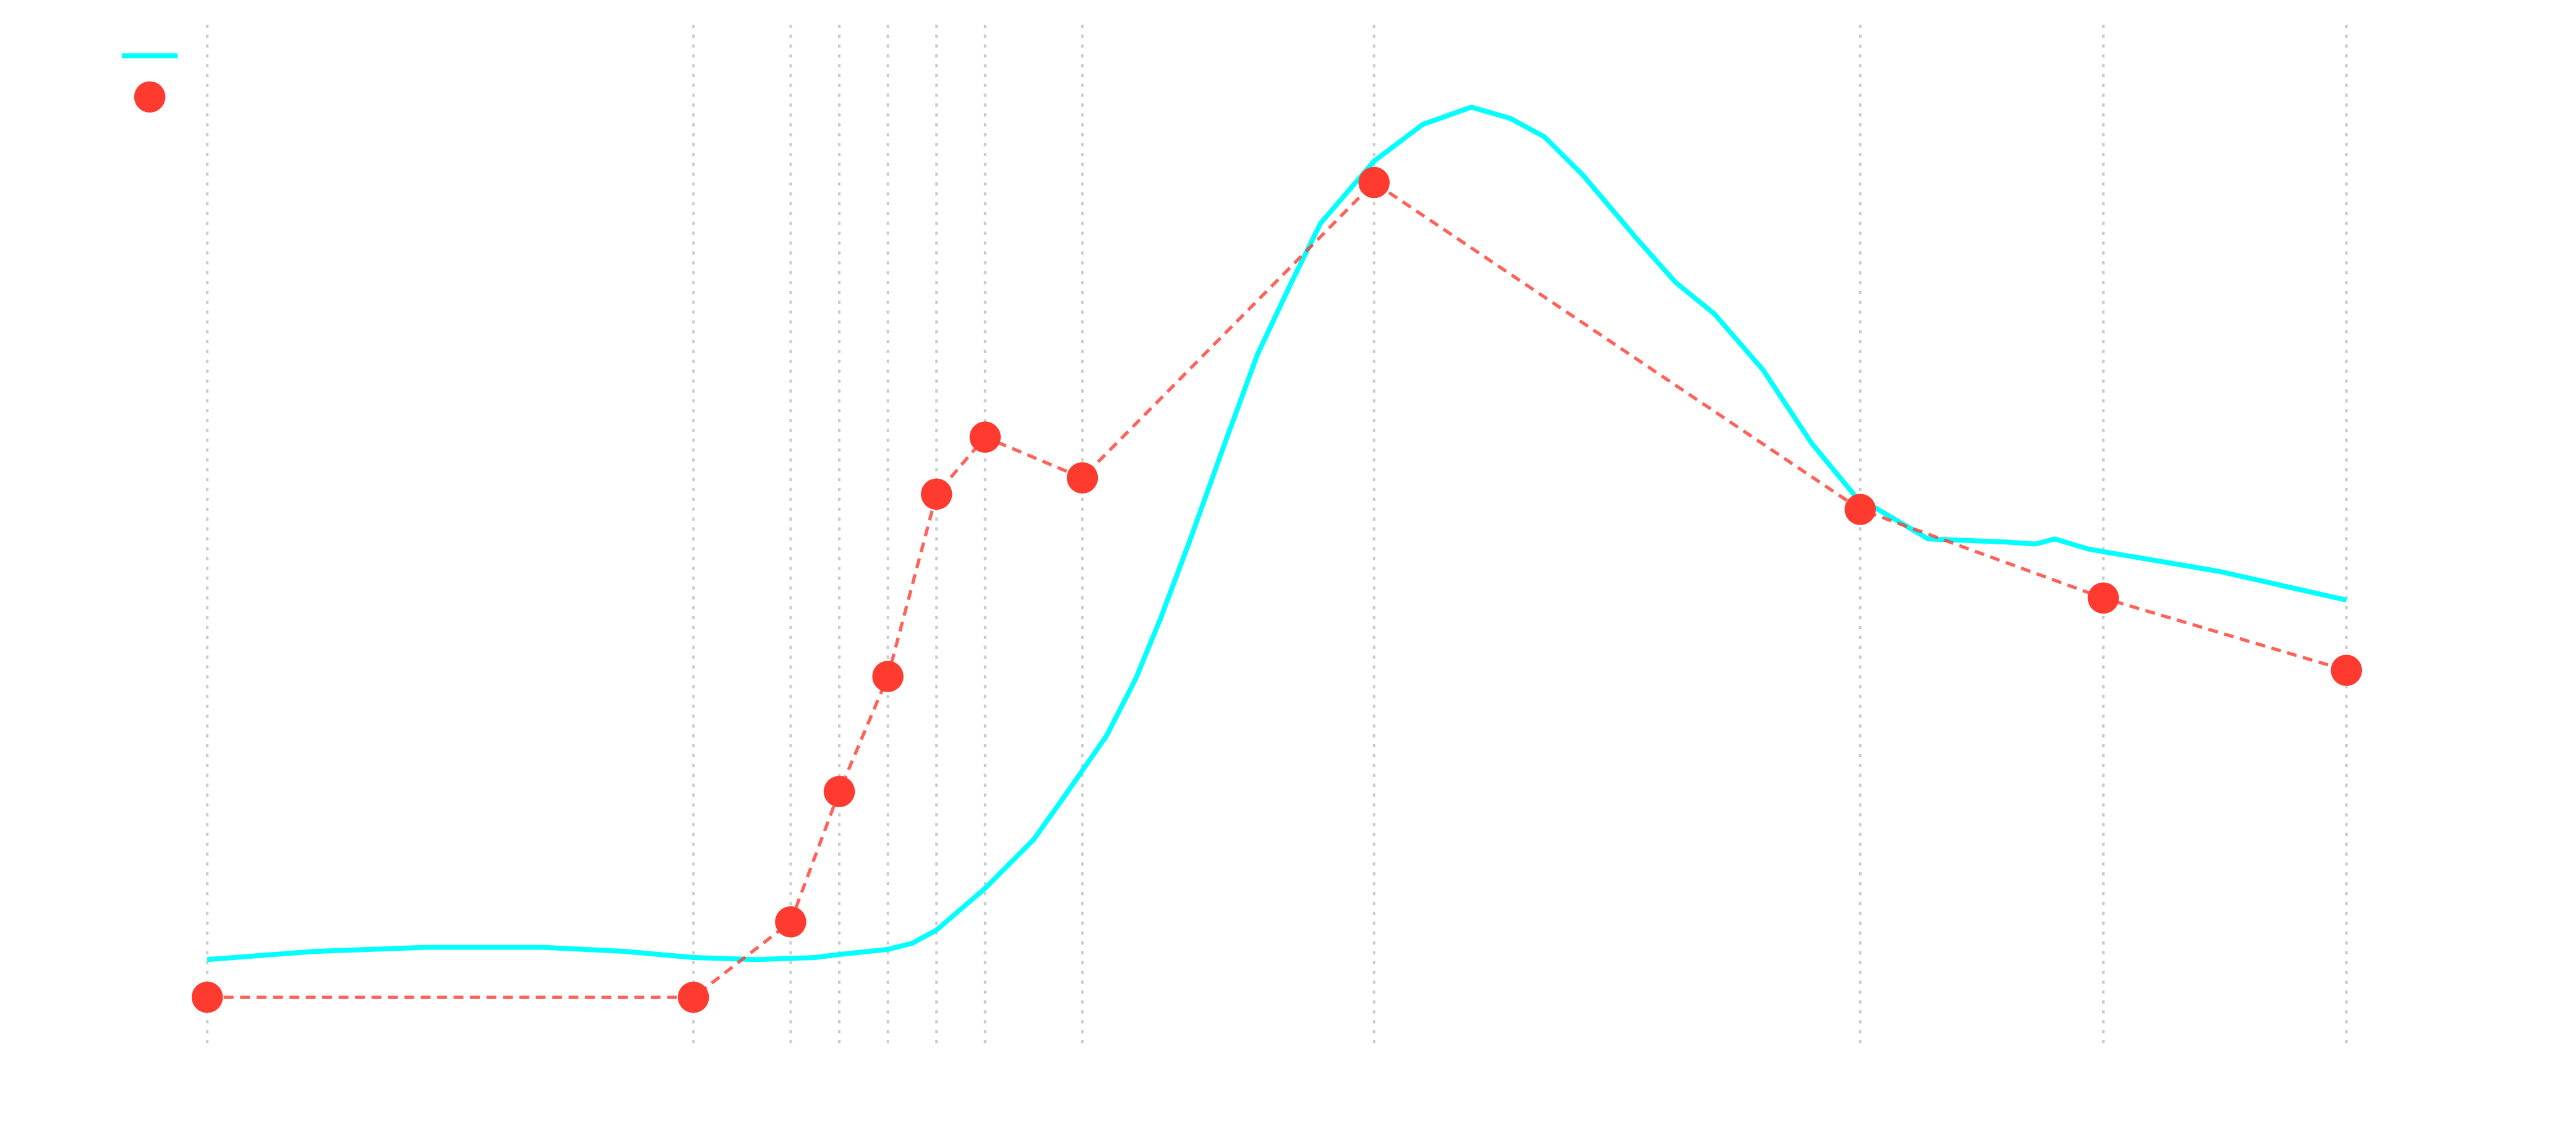 The width and height of the screenshot is (2576, 1140). I want to click on legend-marker, so click(150, 97).